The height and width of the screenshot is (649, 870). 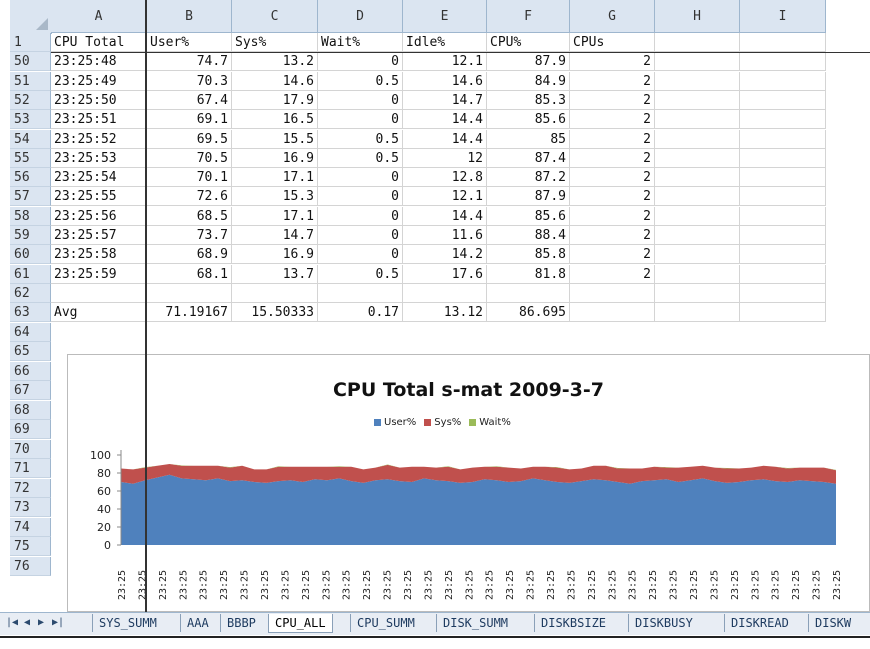 What do you see at coordinates (30, 429) in the screenshot?
I see `row-header: 69` at bounding box center [30, 429].